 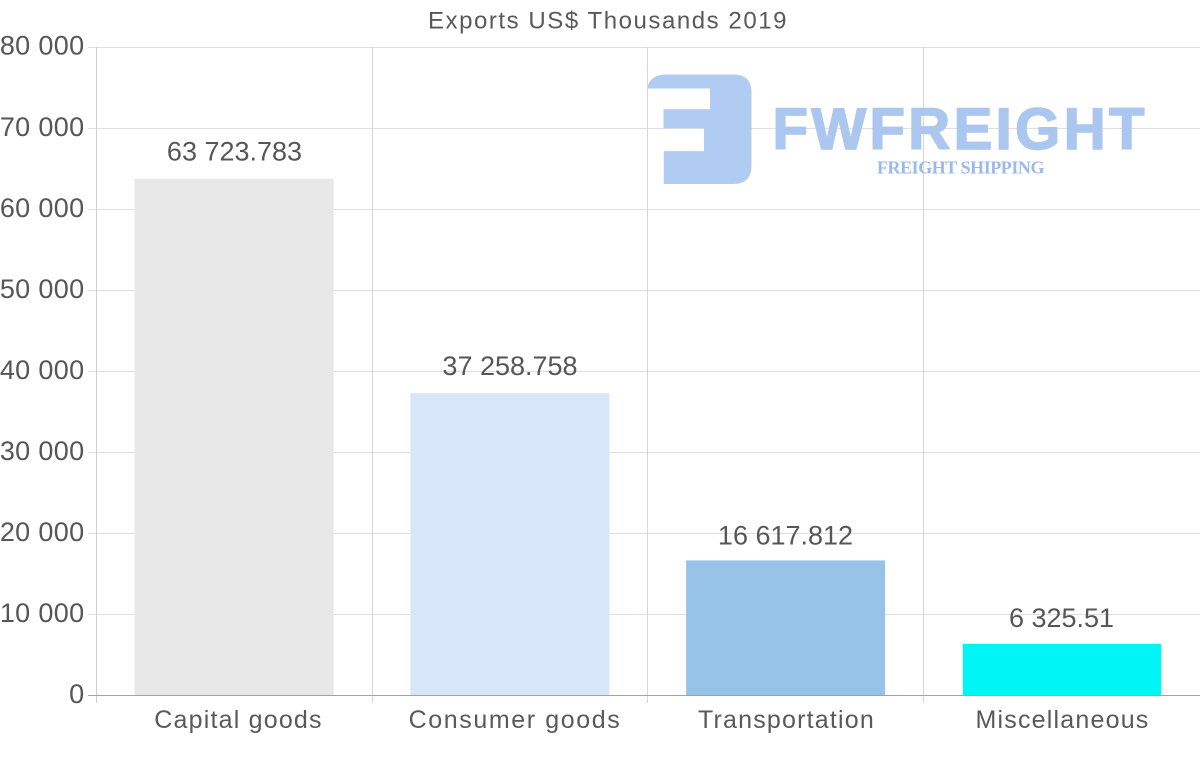 What do you see at coordinates (42, 289) in the screenshot?
I see `svg-text: 50 000` at bounding box center [42, 289].